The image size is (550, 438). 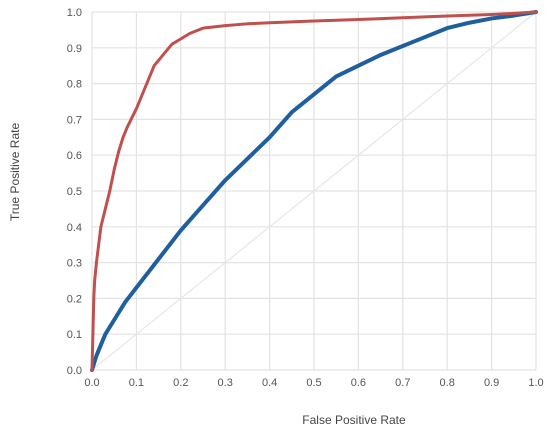 I want to click on x-tick-label: 0.0, so click(x=91, y=383).